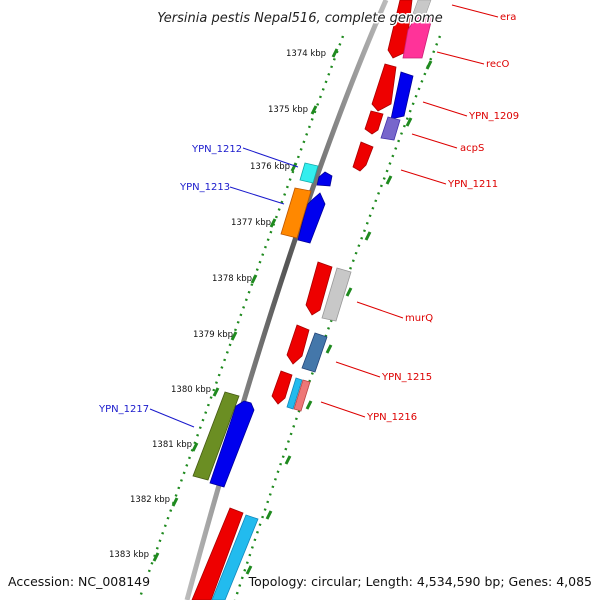 This screenshot has height=600, width=600. Describe the element at coordinates (472, 148) in the screenshot. I see `gene-label-acps: acpS` at that location.